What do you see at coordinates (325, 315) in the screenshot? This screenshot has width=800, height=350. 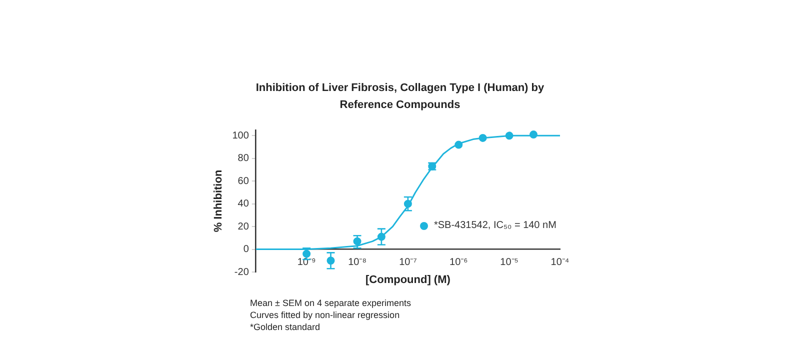 I see `text: Curves fitted by non-linear regression` at bounding box center [325, 315].